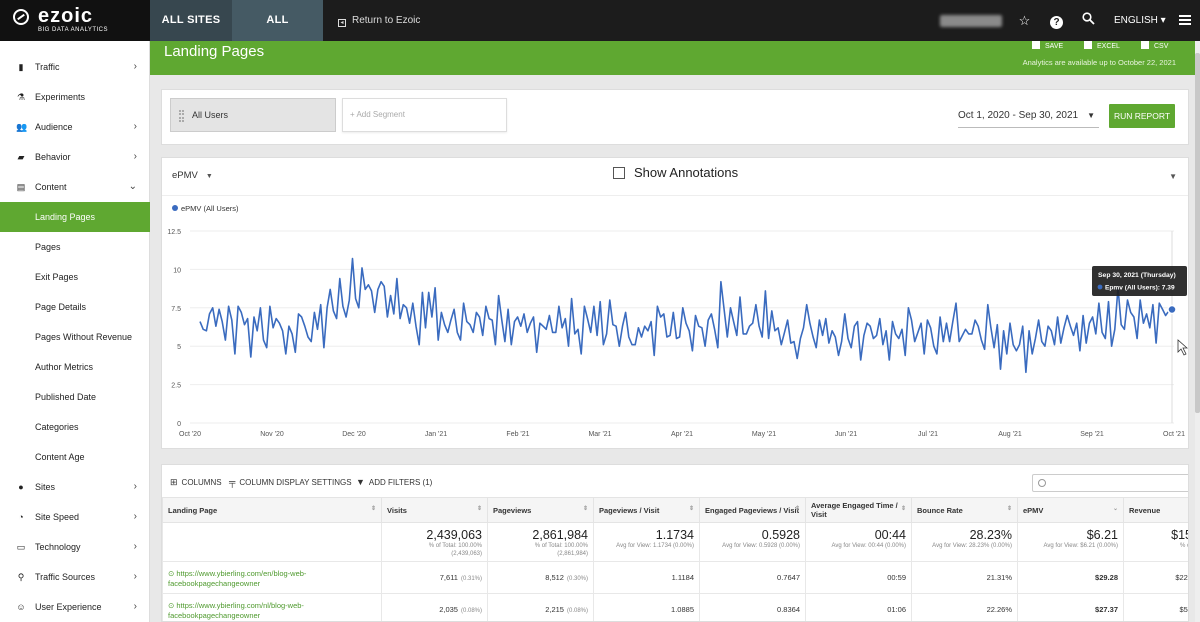 Image resolution: width=1200 pixels, height=622 pixels. What do you see at coordinates (75, 307) in the screenshot?
I see `sidebar-item-page-details: Page Details` at bounding box center [75, 307].